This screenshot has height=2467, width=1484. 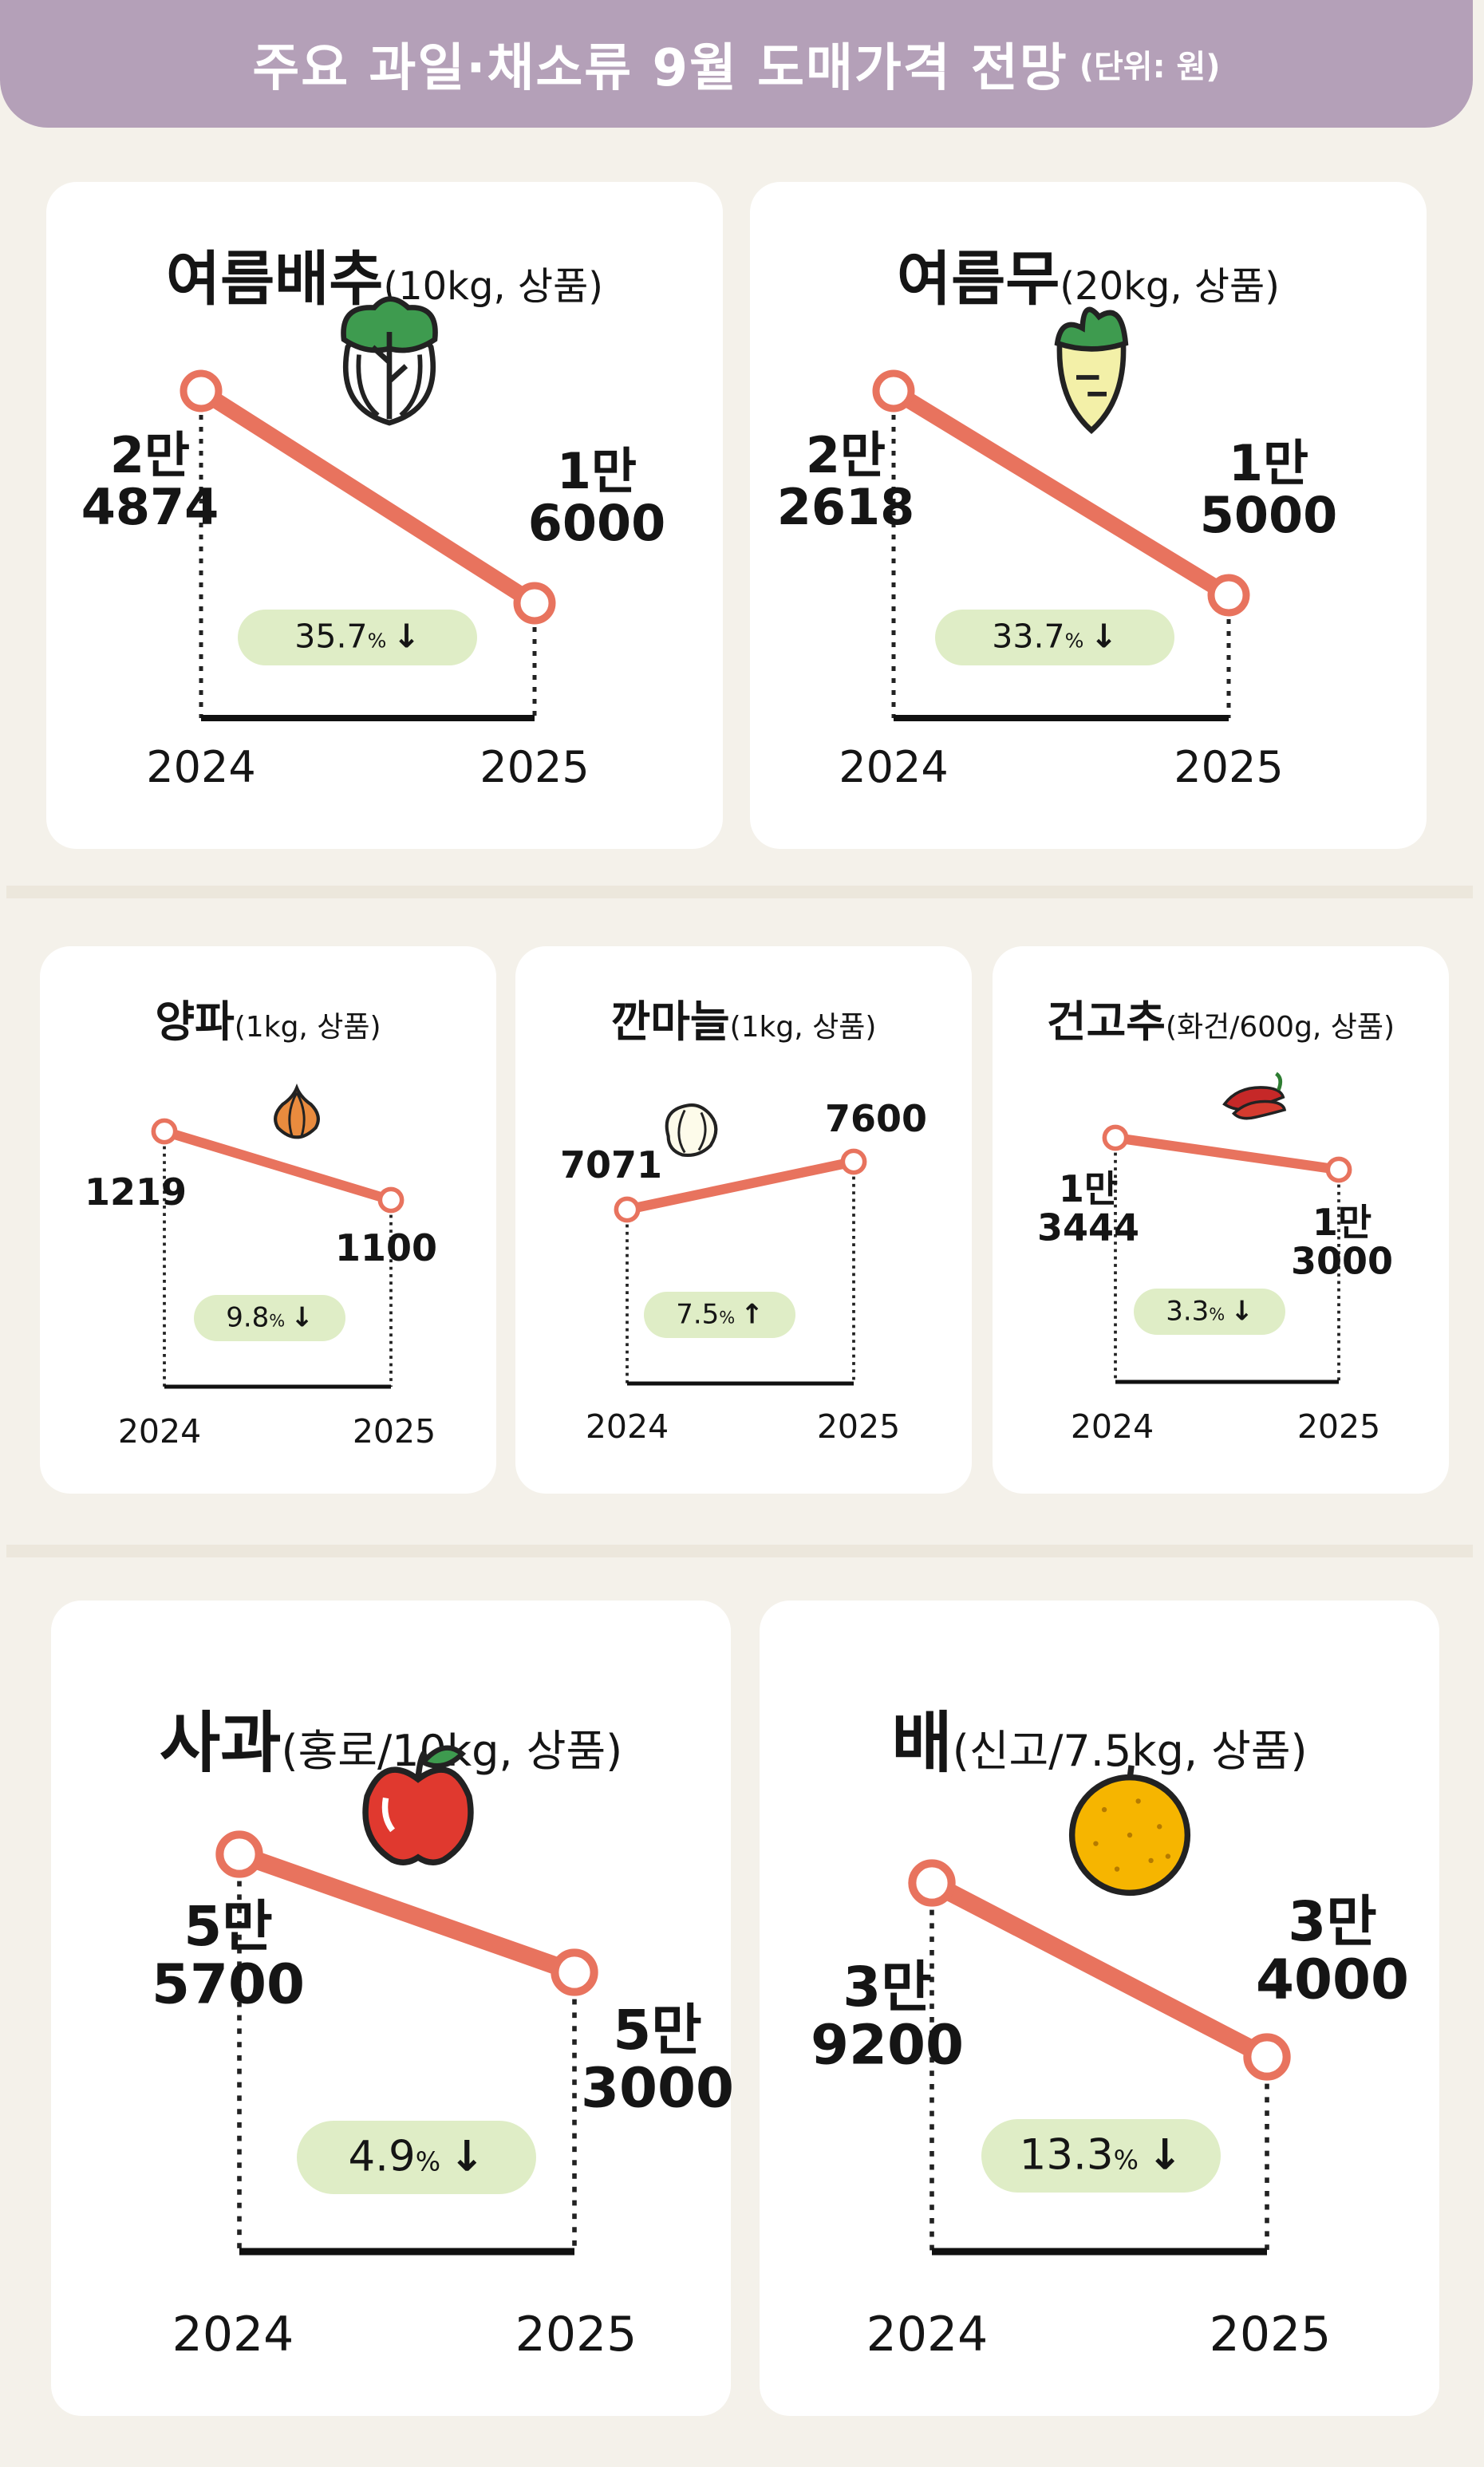 What do you see at coordinates (1129, 1831) in the screenshot?
I see `pear-icon` at bounding box center [1129, 1831].